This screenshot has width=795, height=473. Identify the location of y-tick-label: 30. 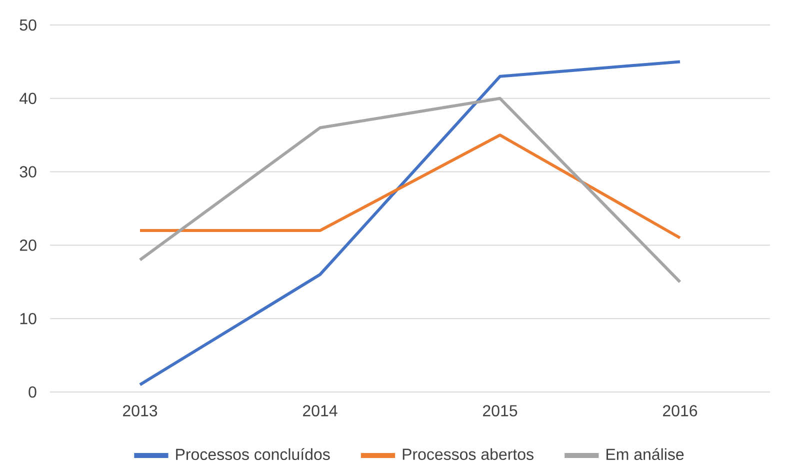
(28, 172).